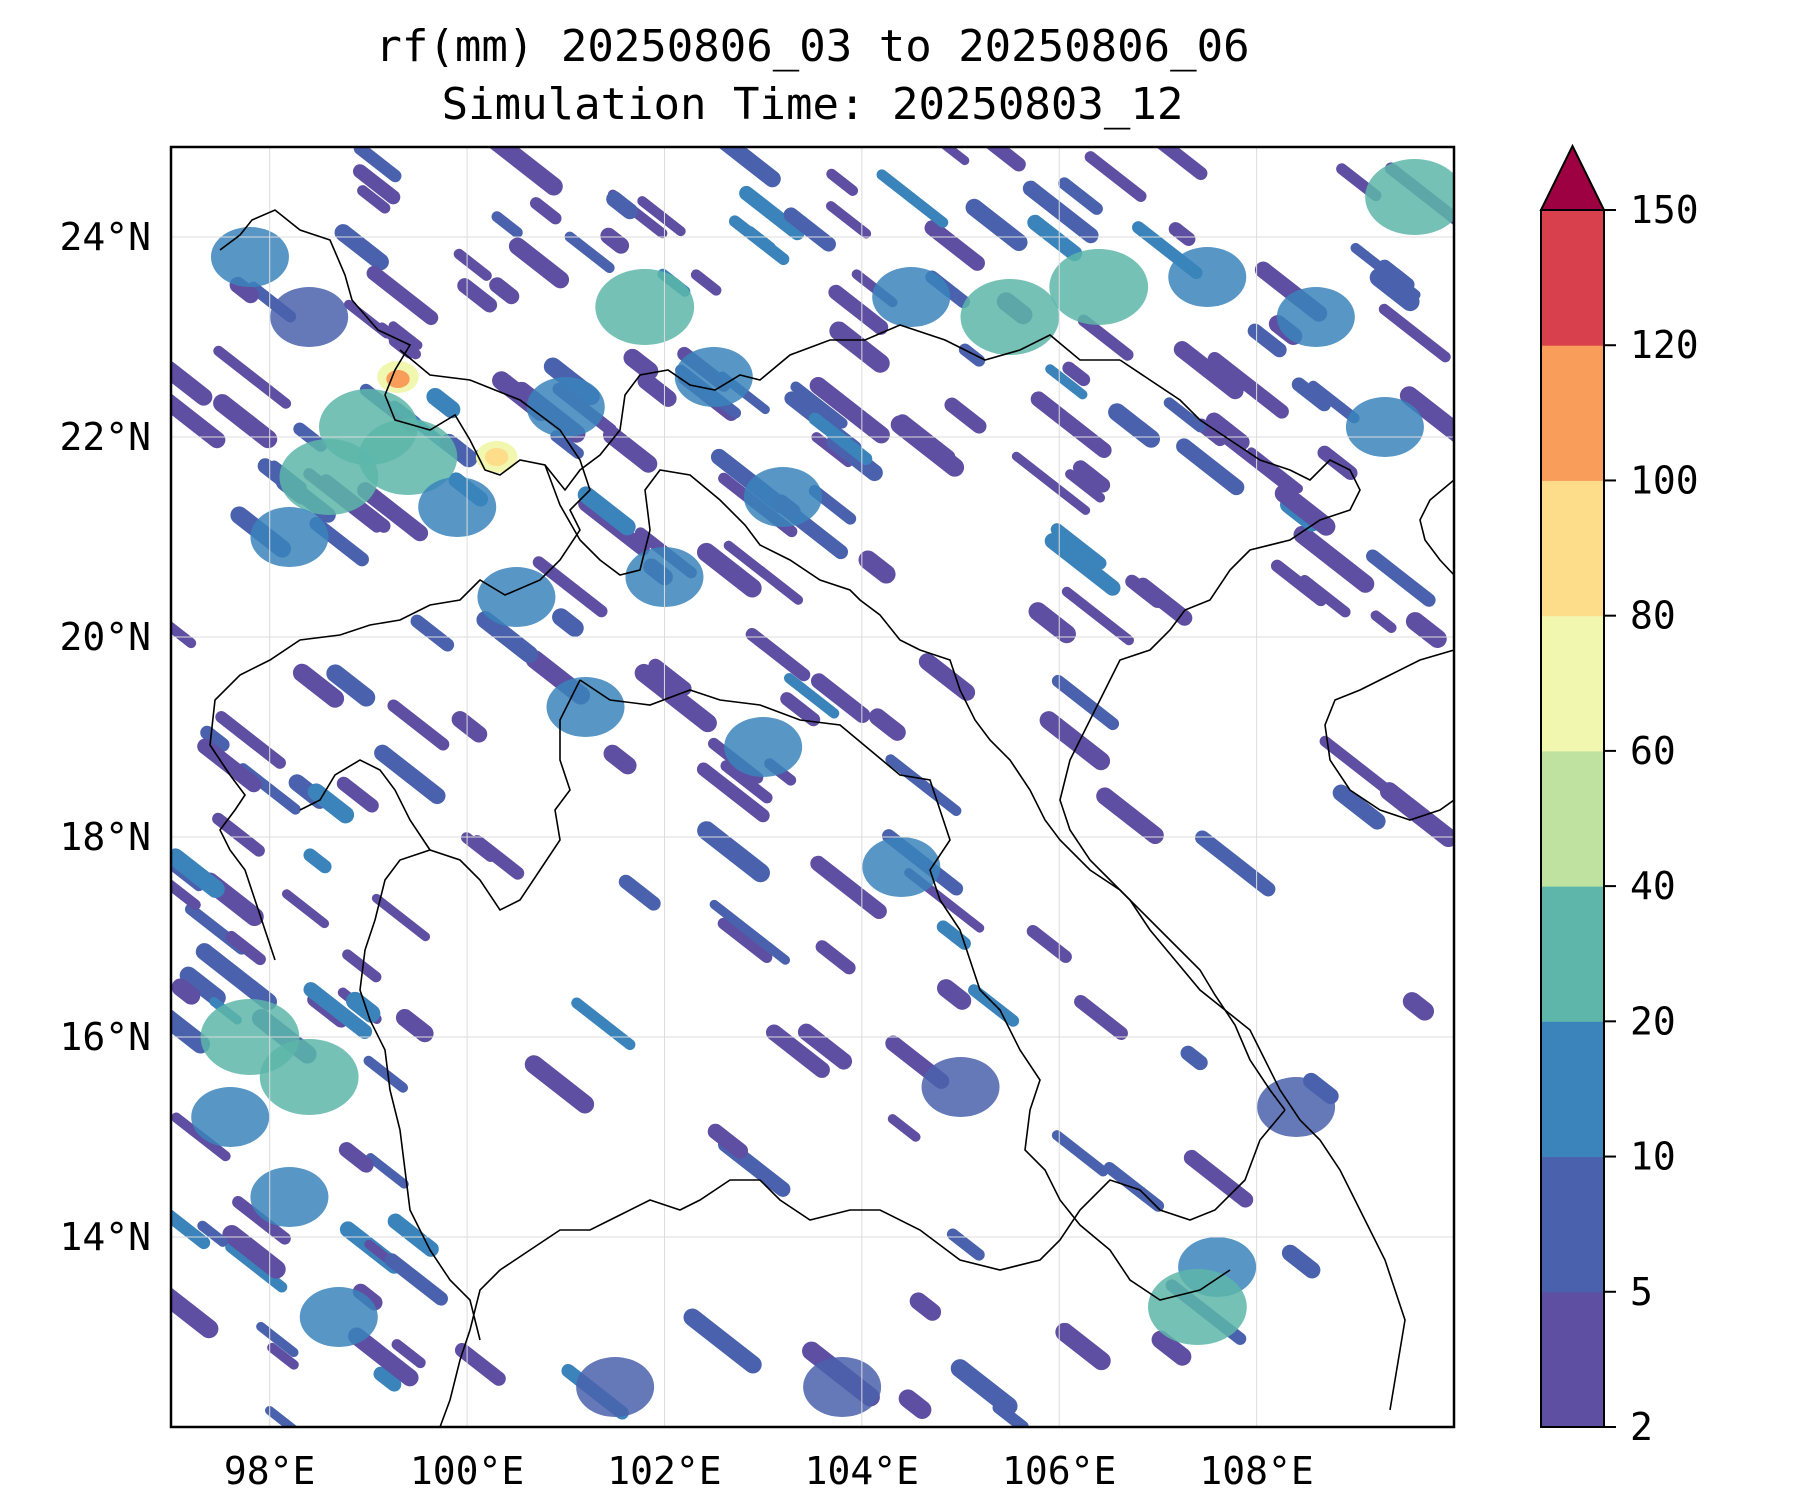 This screenshot has height=1500, width=1800. I want to click on lon-tick-label: 100°E, so click(467, 1471).